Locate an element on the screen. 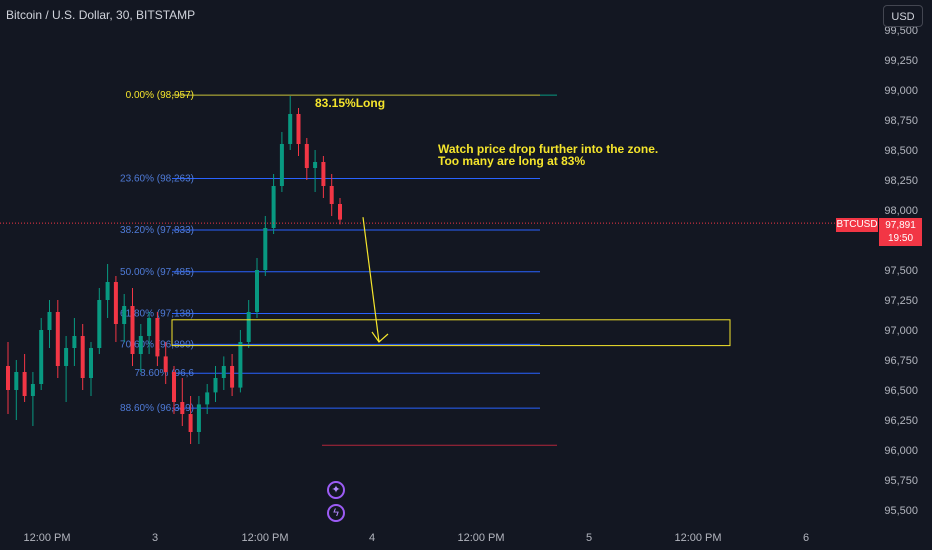 This screenshot has height=550, width=932. price-tick-label: 98,250 is located at coordinates (901, 181).